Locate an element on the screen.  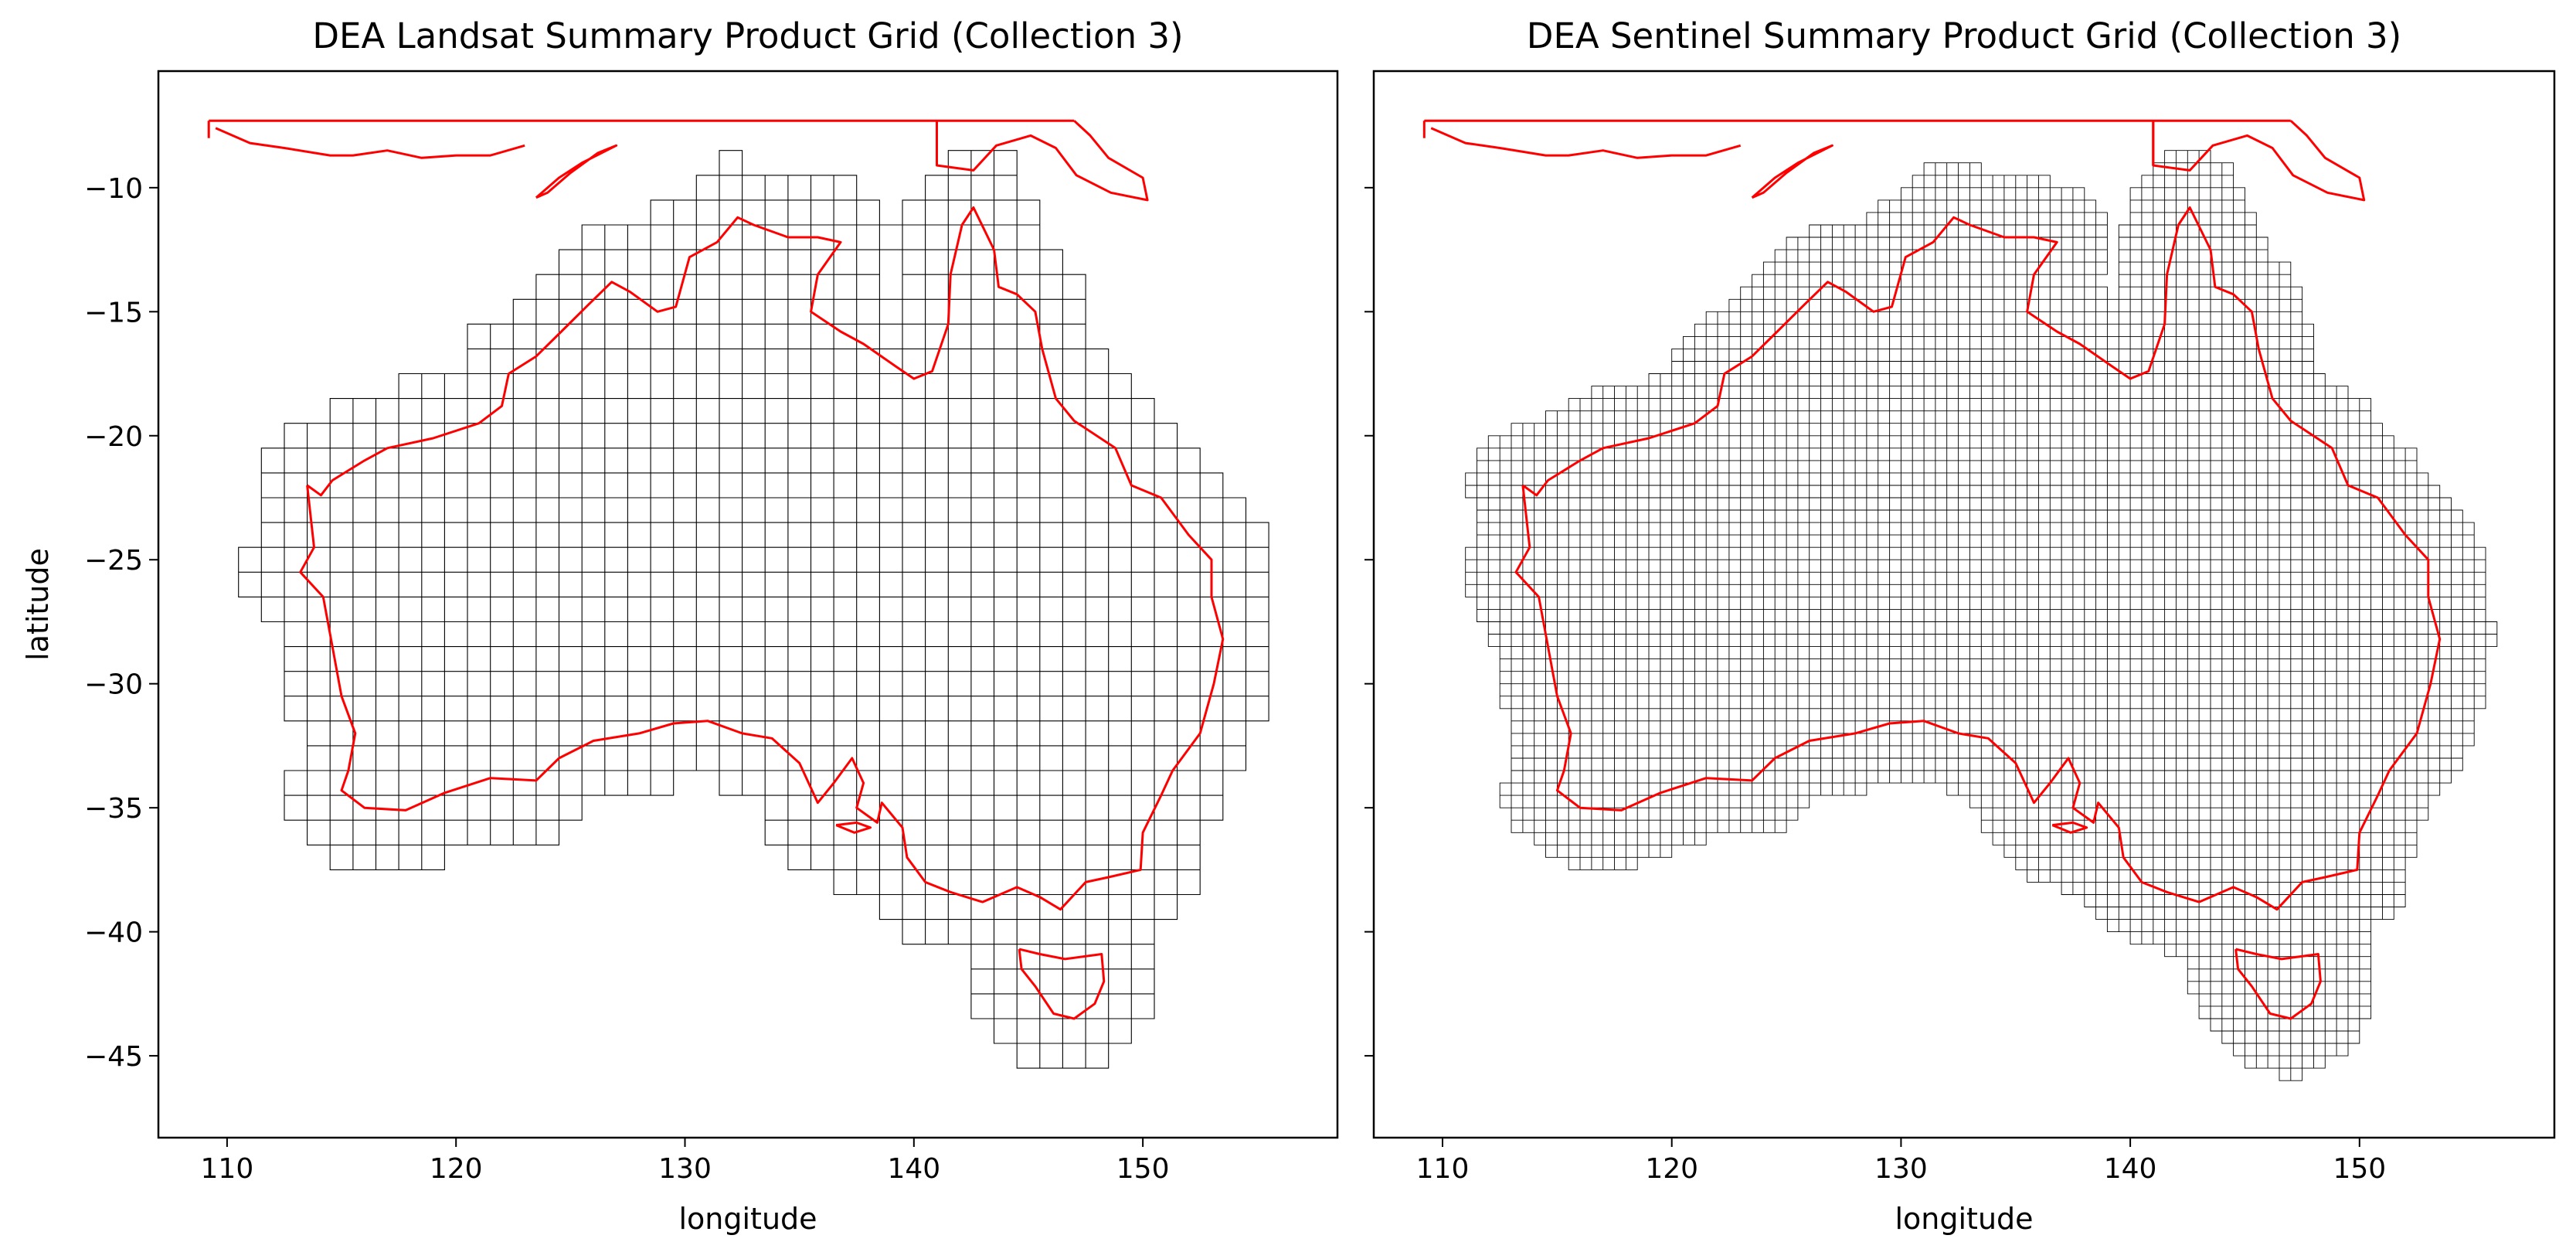
y-tick-label: −15 is located at coordinates (113, 313).